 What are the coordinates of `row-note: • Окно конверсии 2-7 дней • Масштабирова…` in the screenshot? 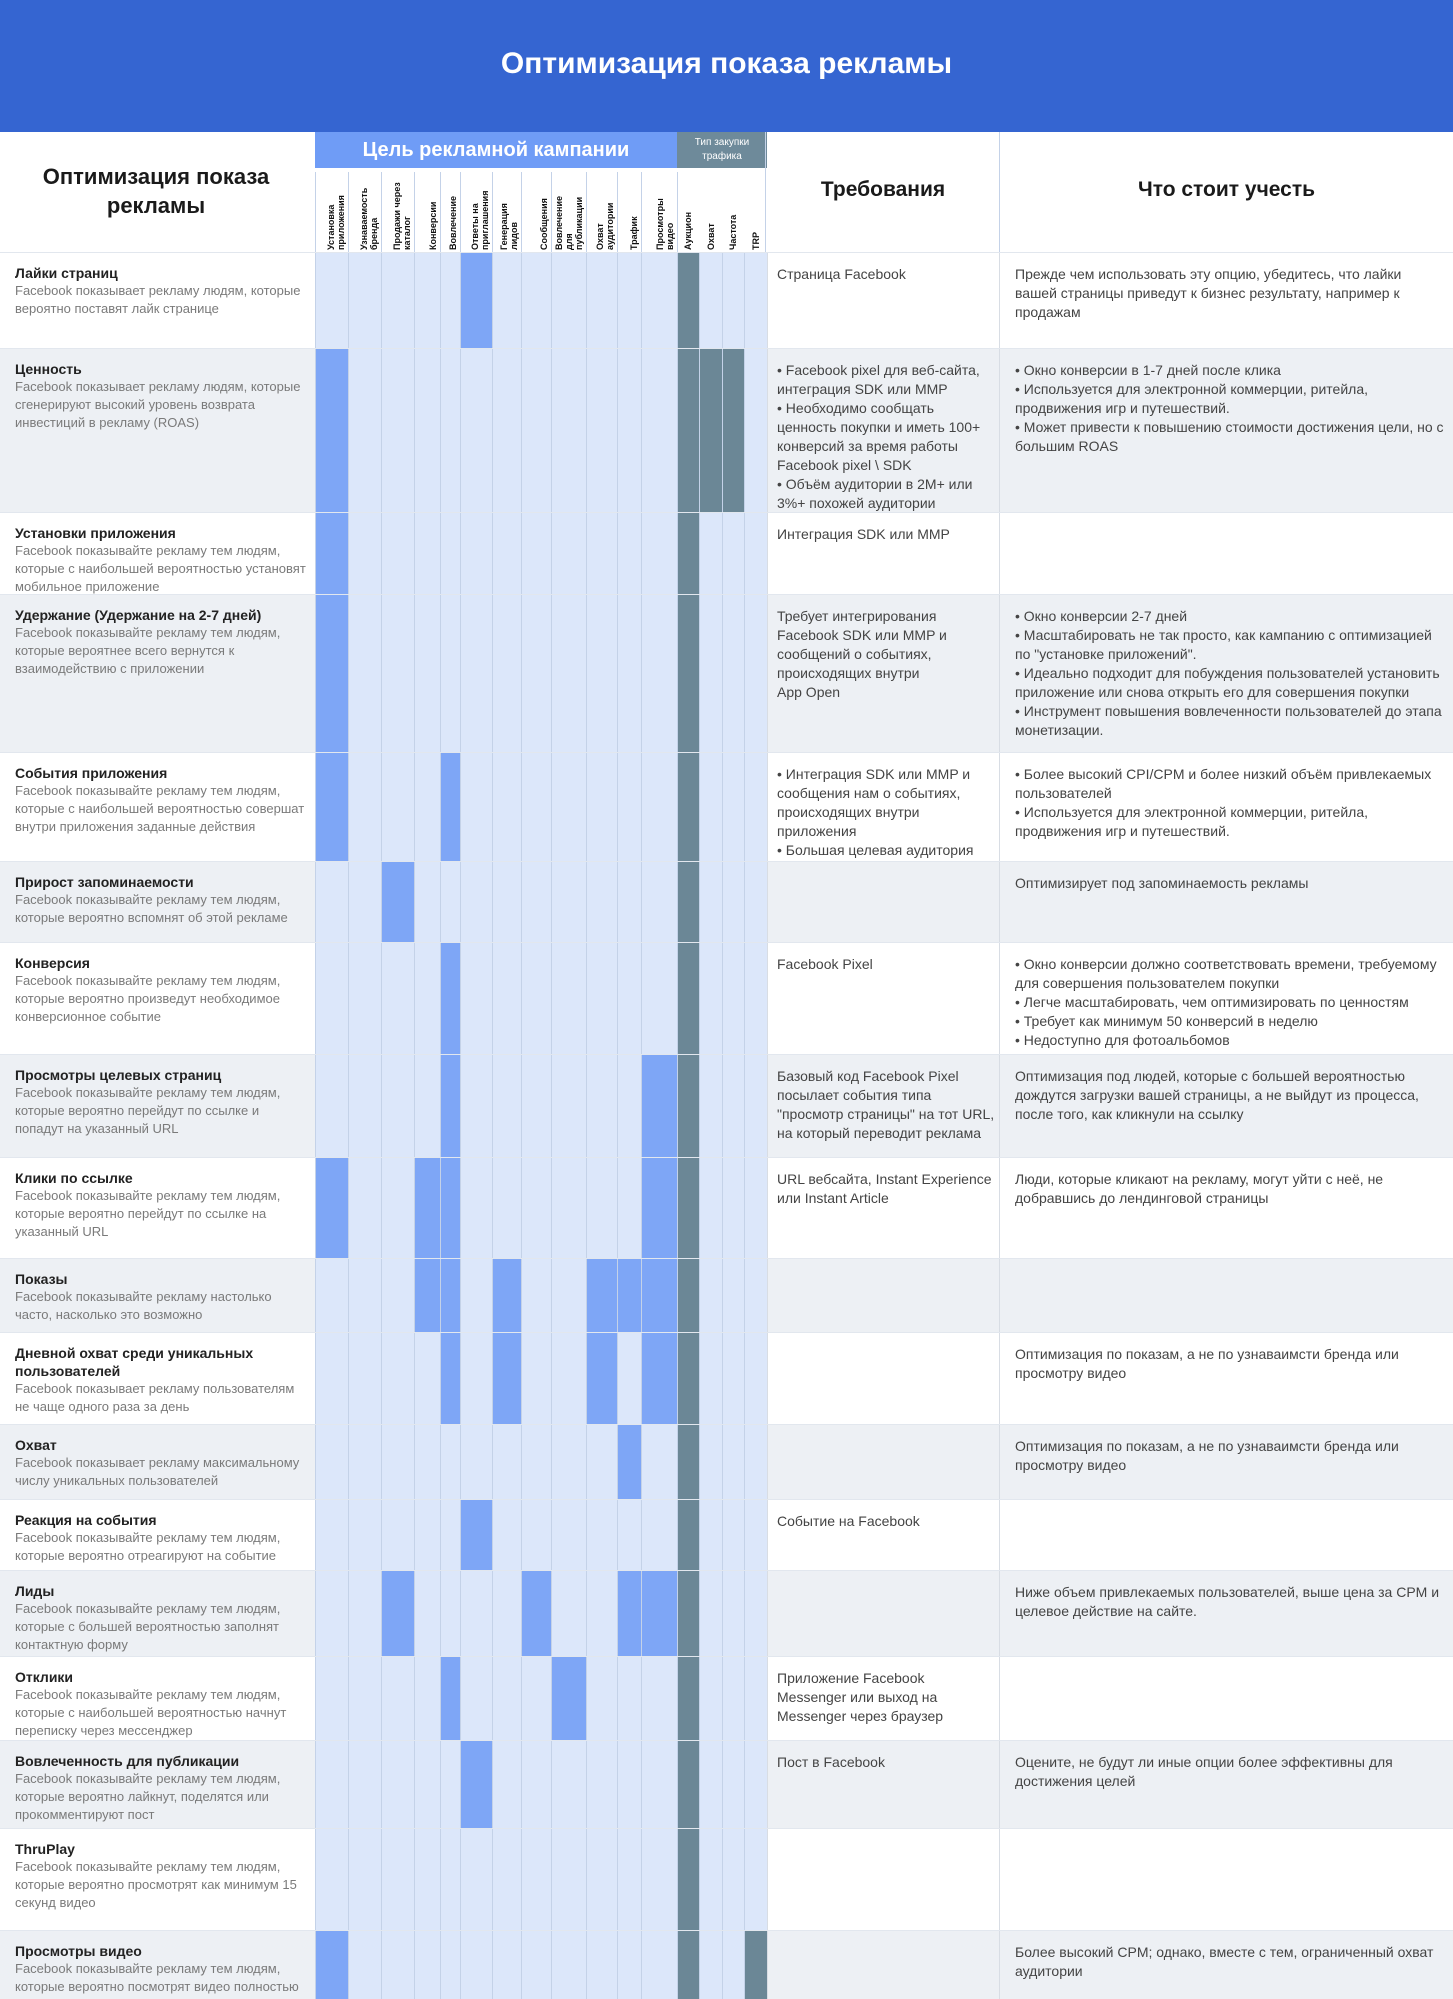 It's located at (1228, 673).